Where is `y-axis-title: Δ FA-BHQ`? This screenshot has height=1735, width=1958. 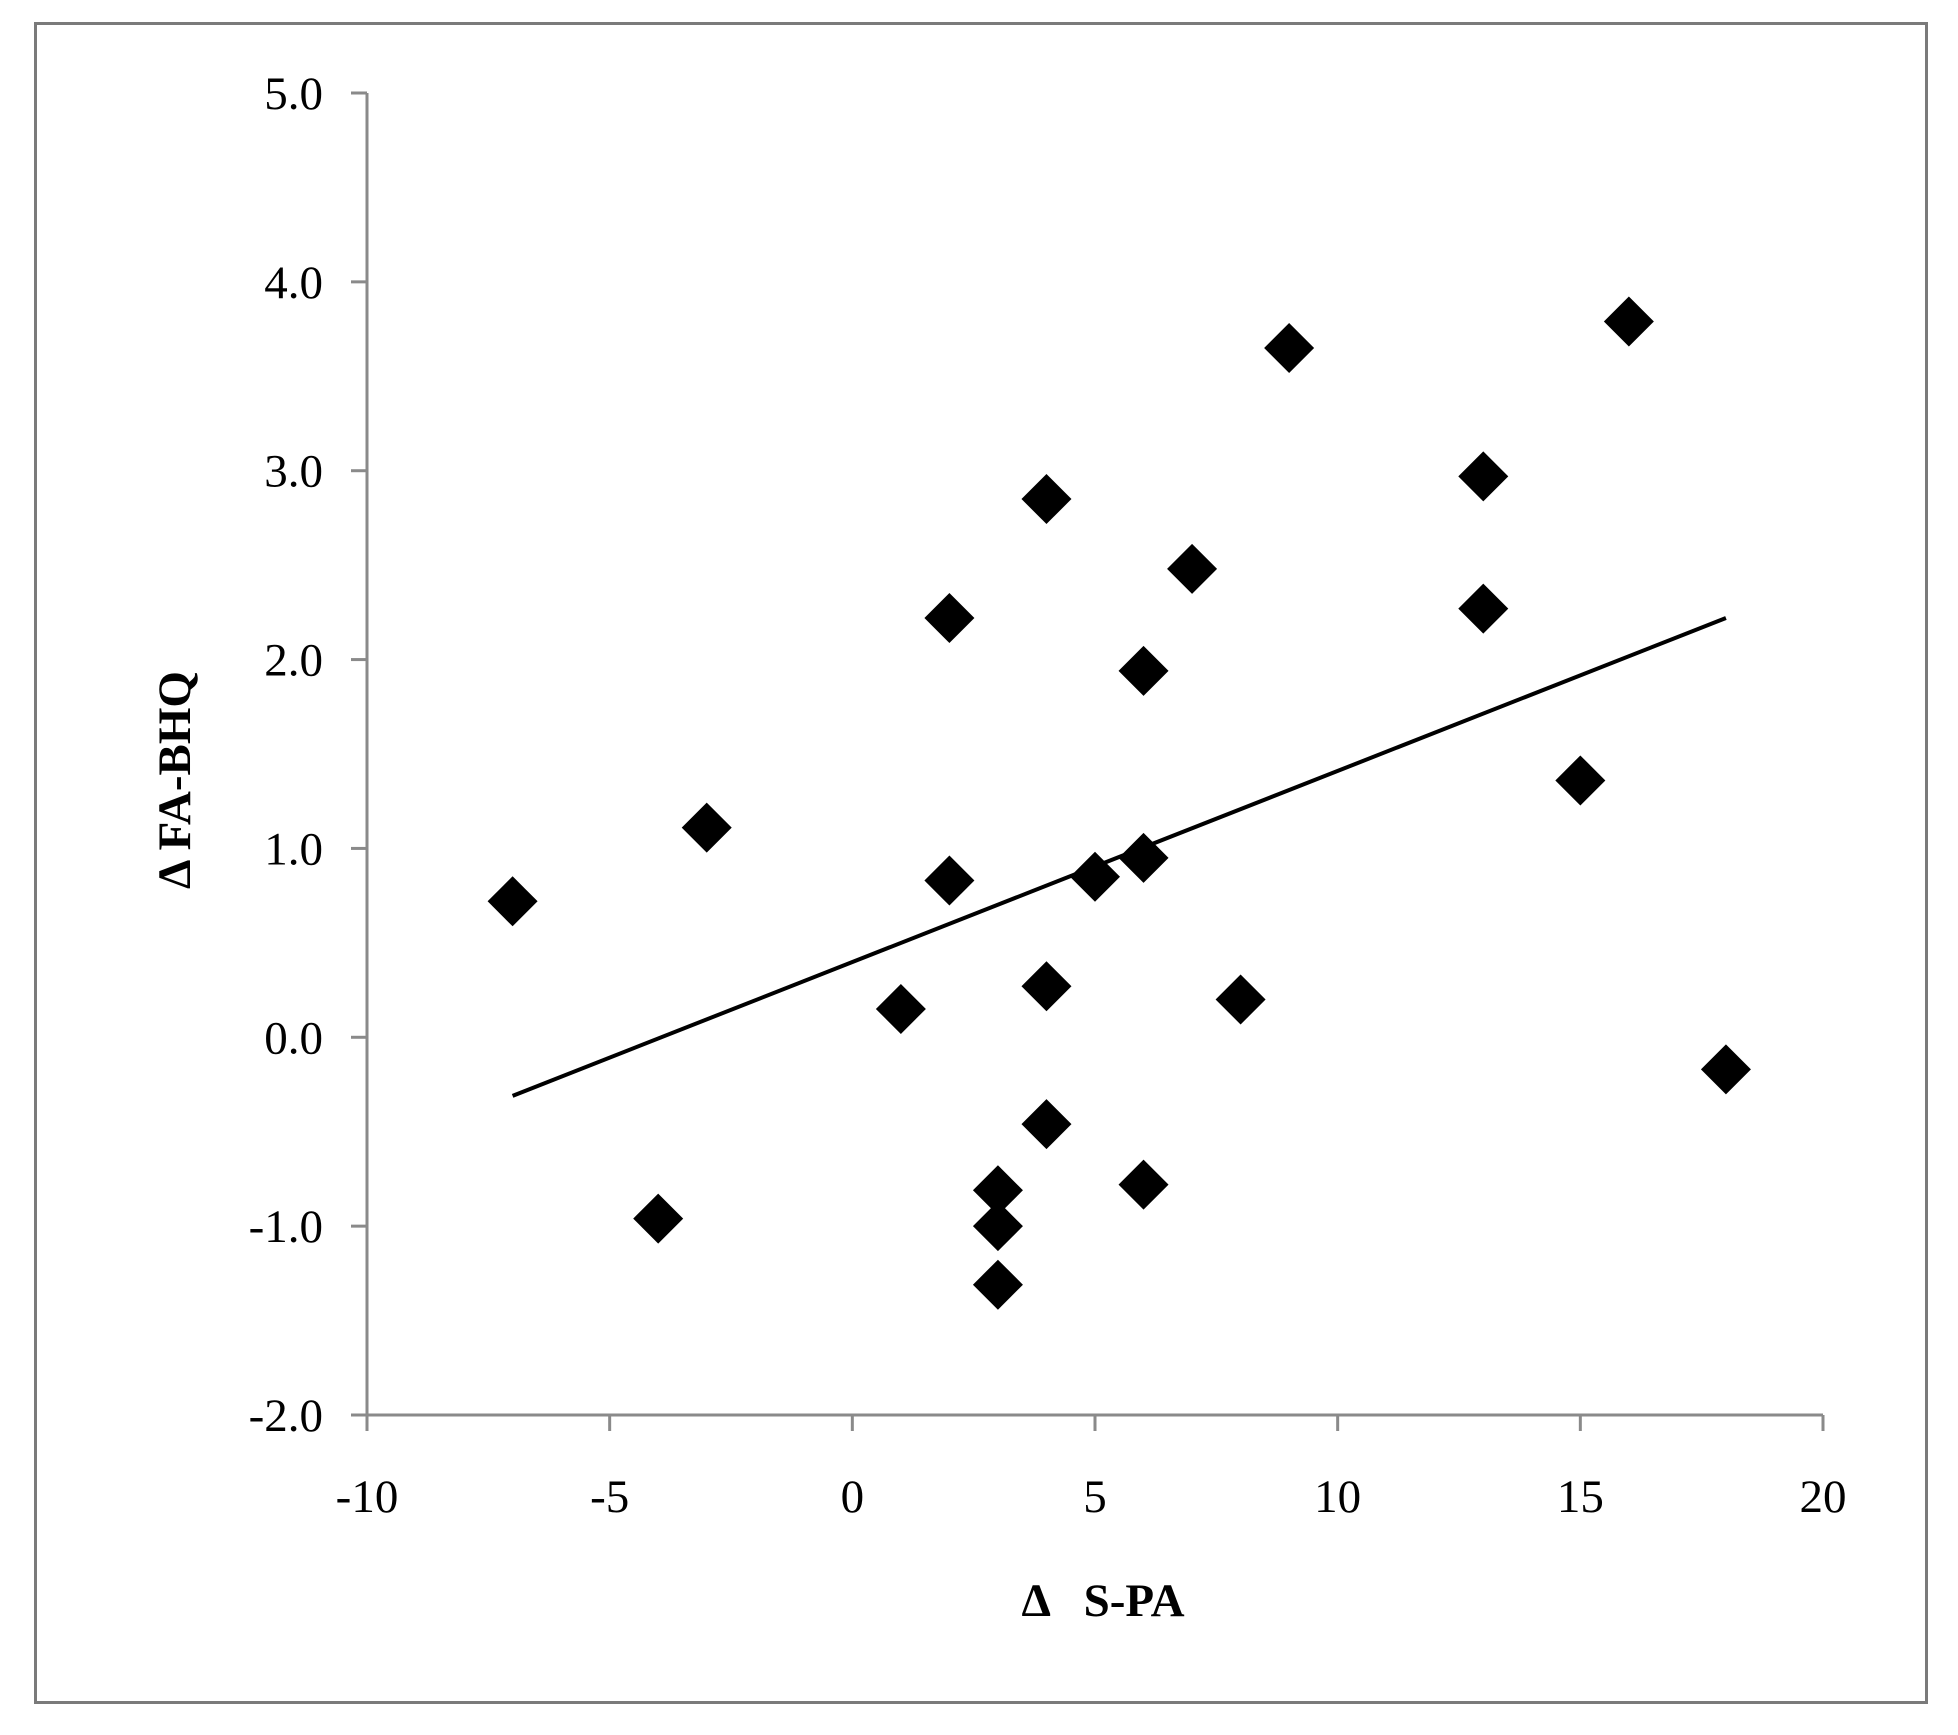 y-axis-title: Δ FA-BHQ is located at coordinates (175, 780).